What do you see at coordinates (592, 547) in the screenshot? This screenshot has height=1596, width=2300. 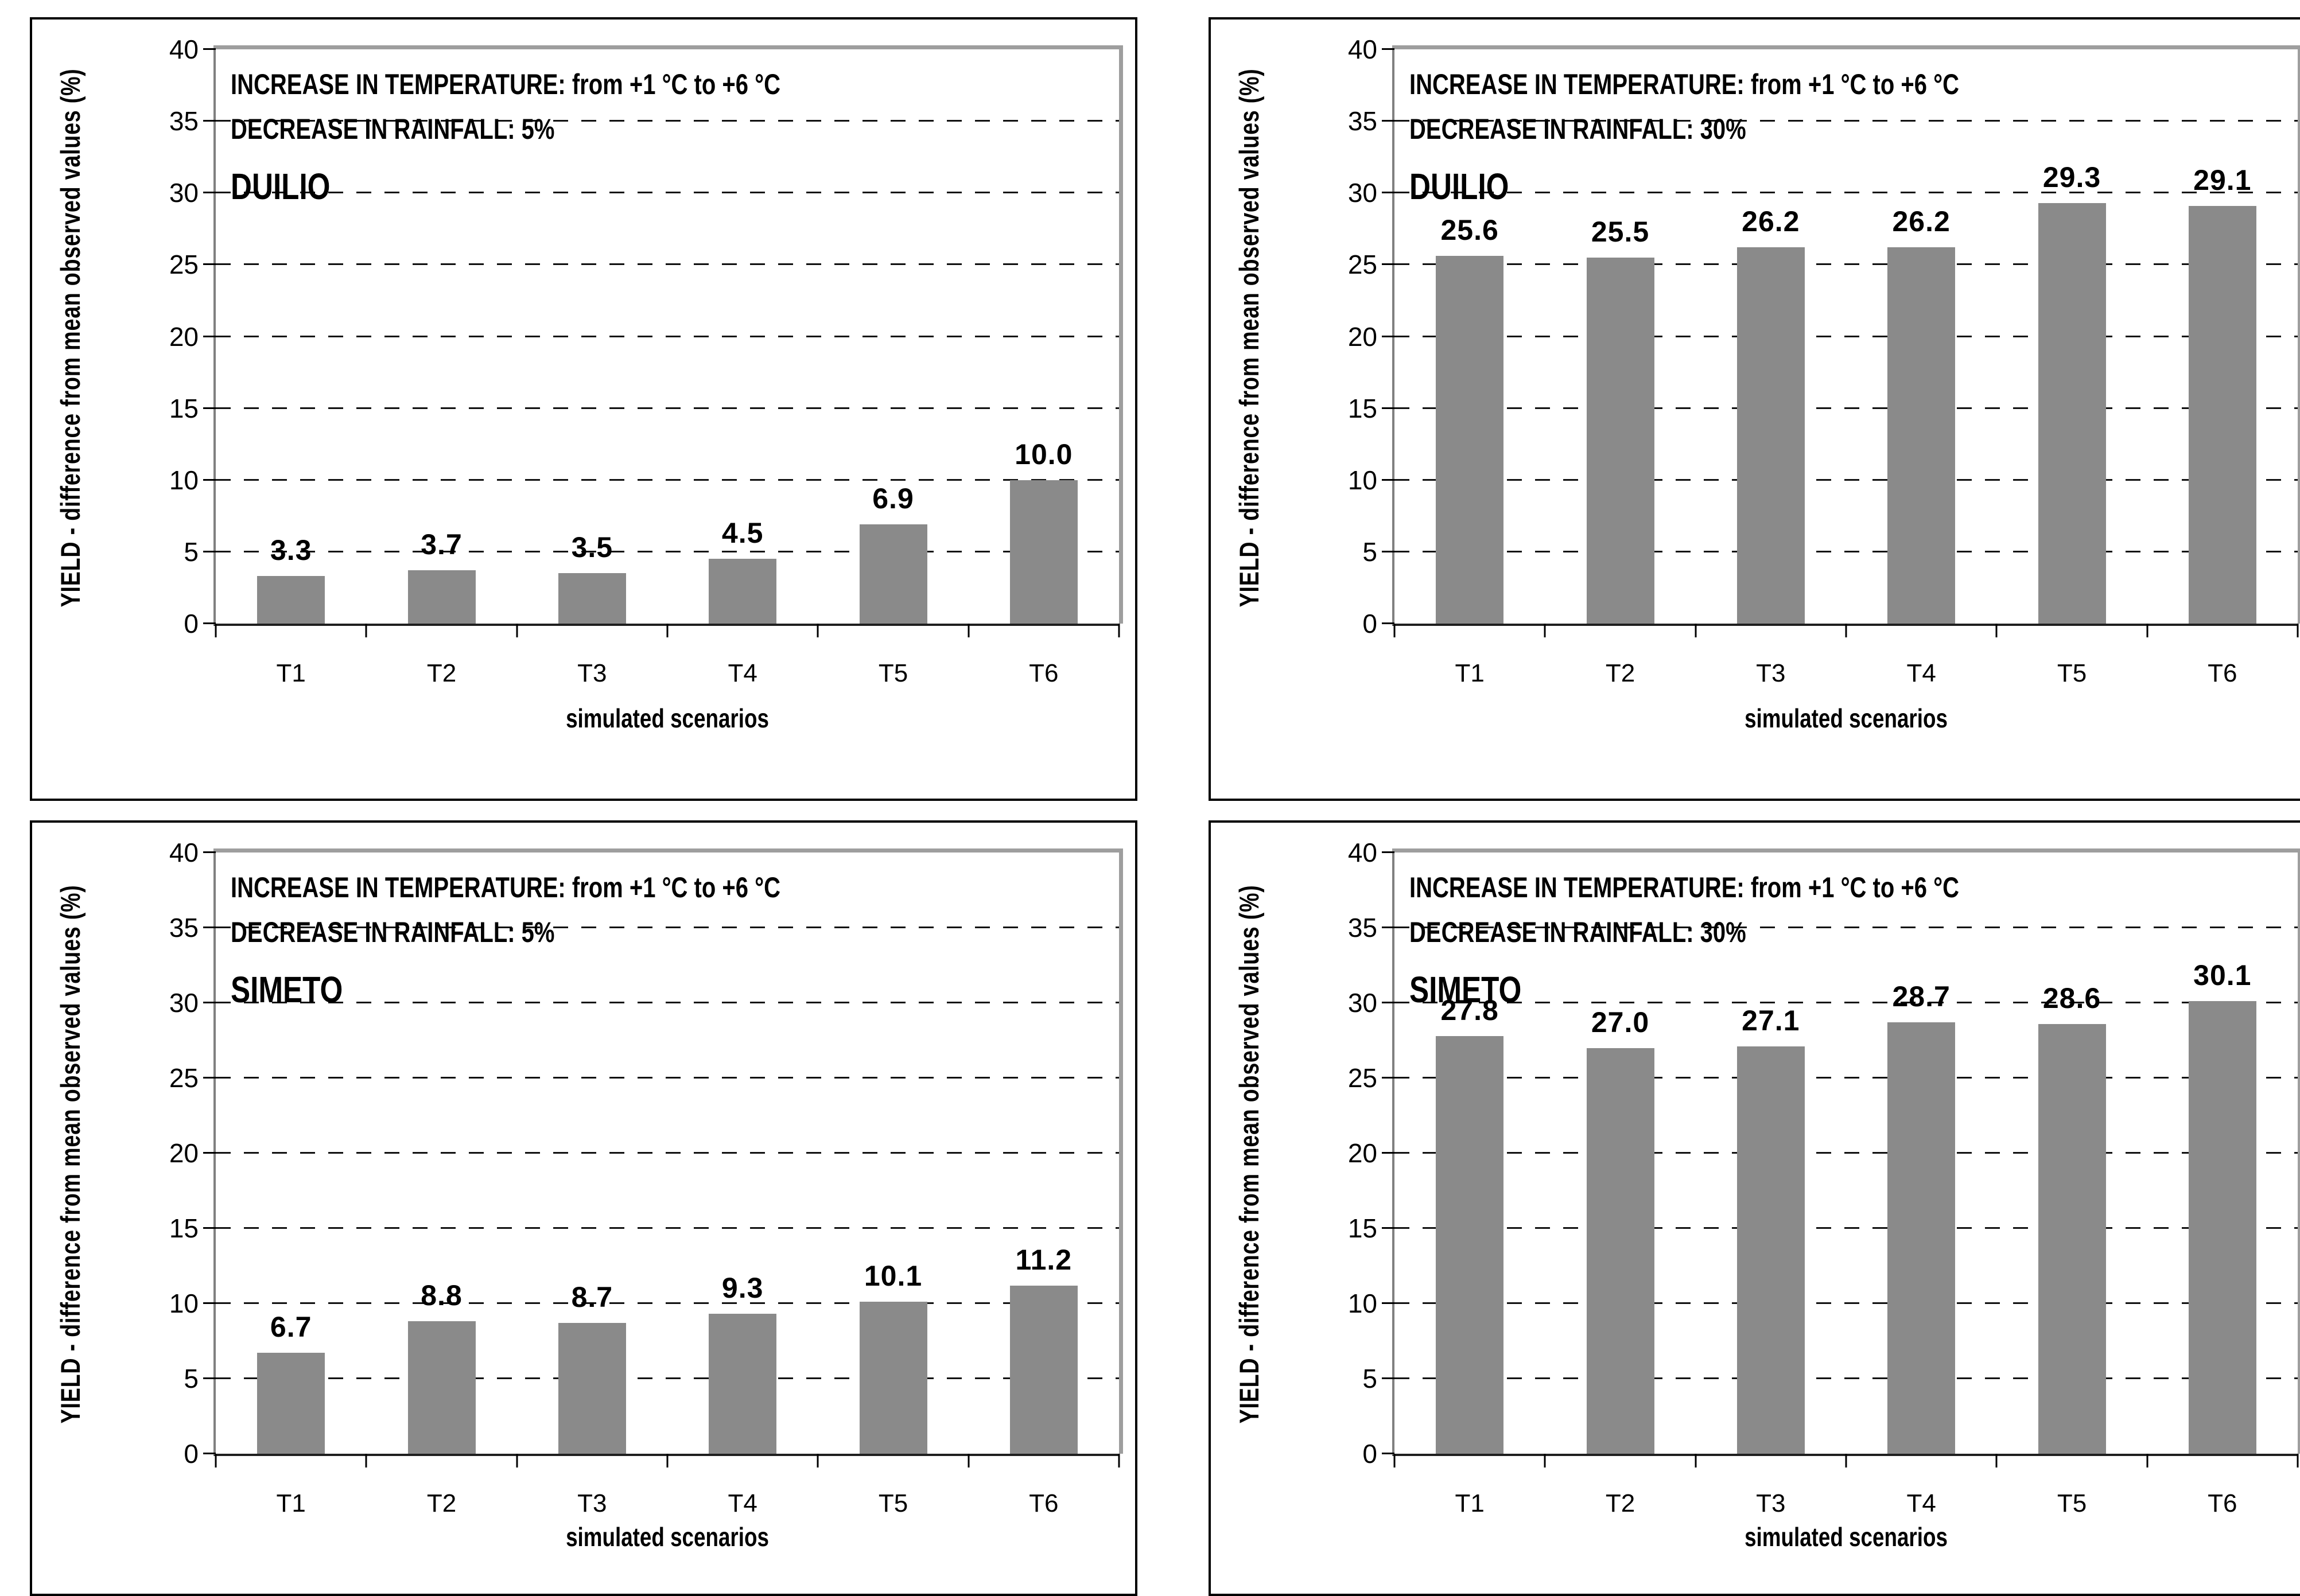 I see `bar-value-label-T3: 3.5` at bounding box center [592, 547].